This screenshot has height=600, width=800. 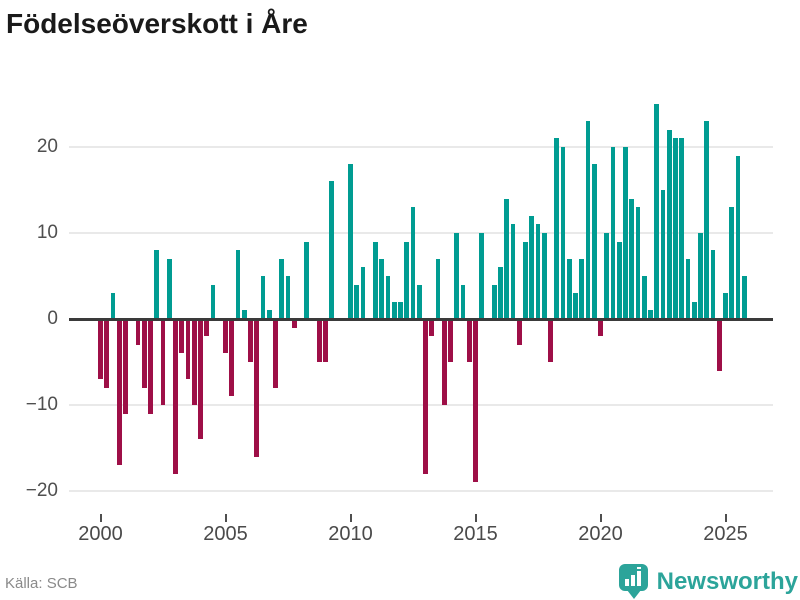 What do you see at coordinates (41, 404) in the screenshot?
I see `y-axis-label: −10` at bounding box center [41, 404].